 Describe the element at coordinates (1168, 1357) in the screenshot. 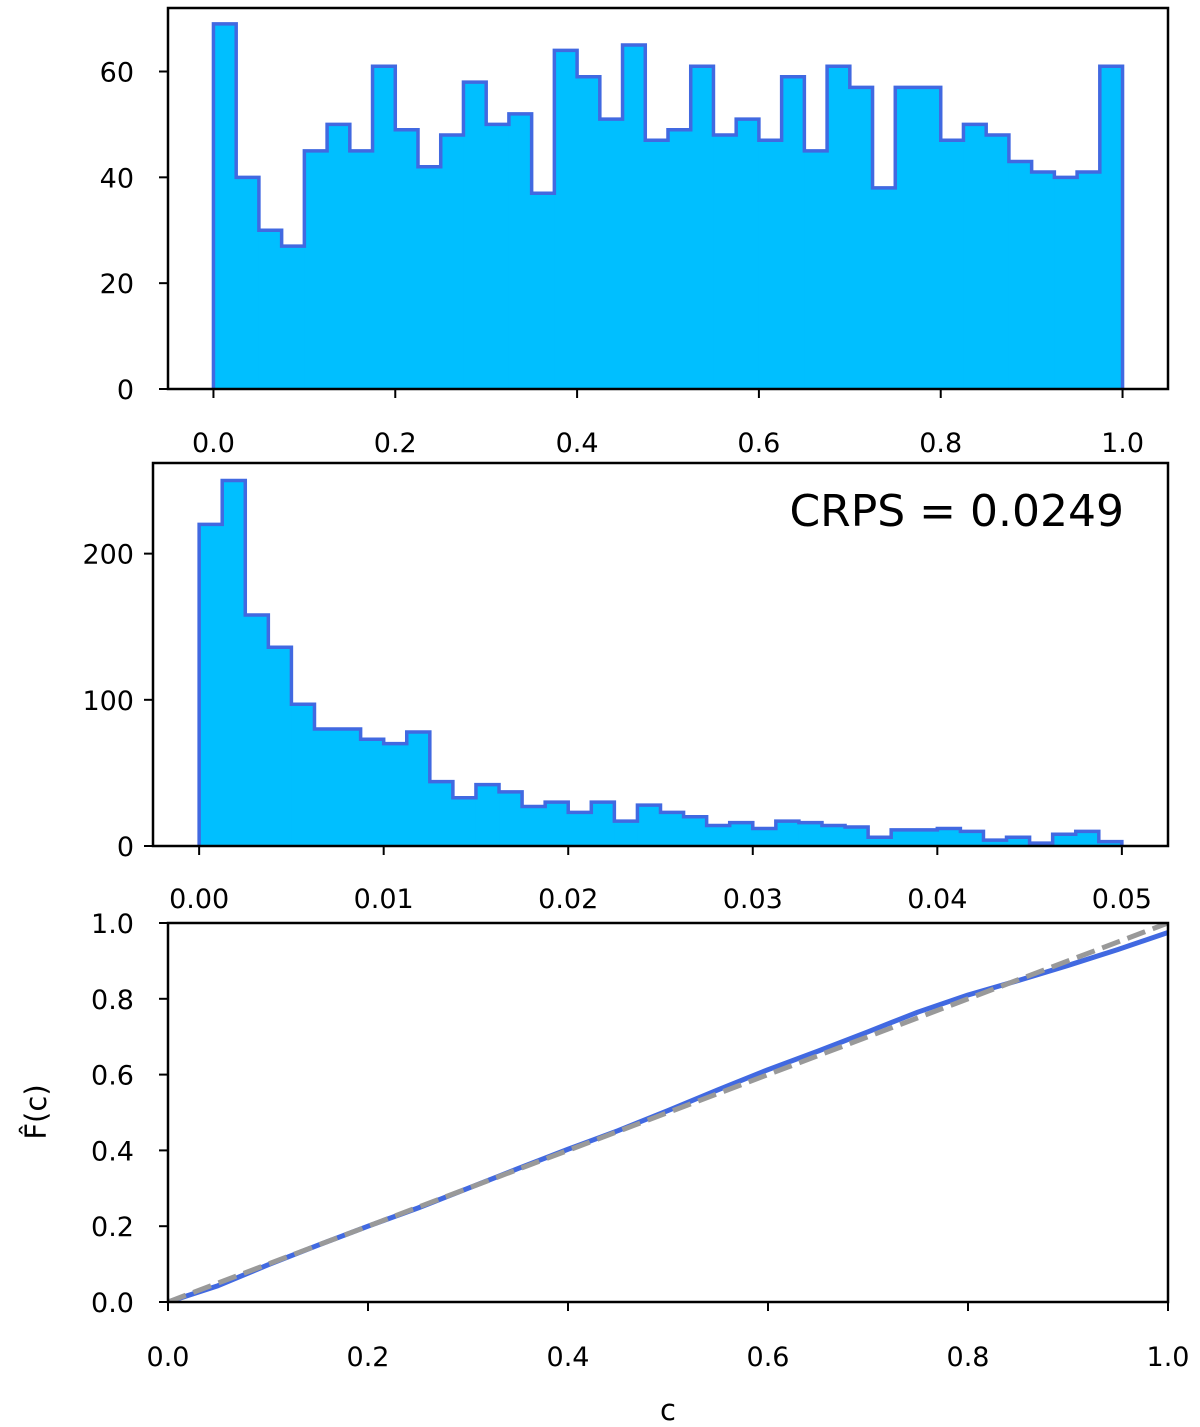

I see `calibration-xtick-label: 1.0` at that location.